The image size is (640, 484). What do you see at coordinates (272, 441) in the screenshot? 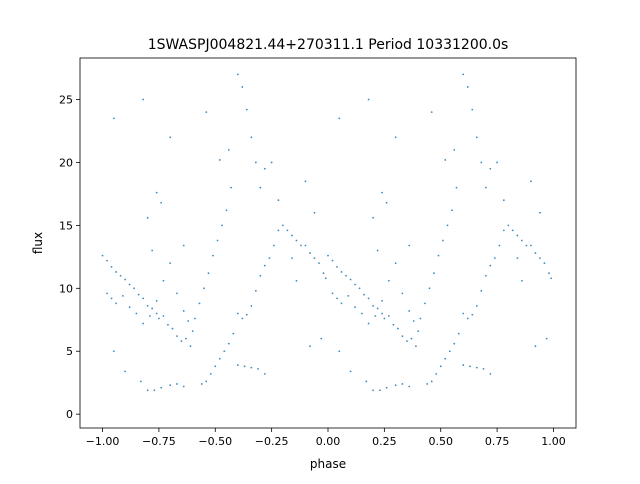
I see `x-tick-label: −0.25` at bounding box center [272, 441].